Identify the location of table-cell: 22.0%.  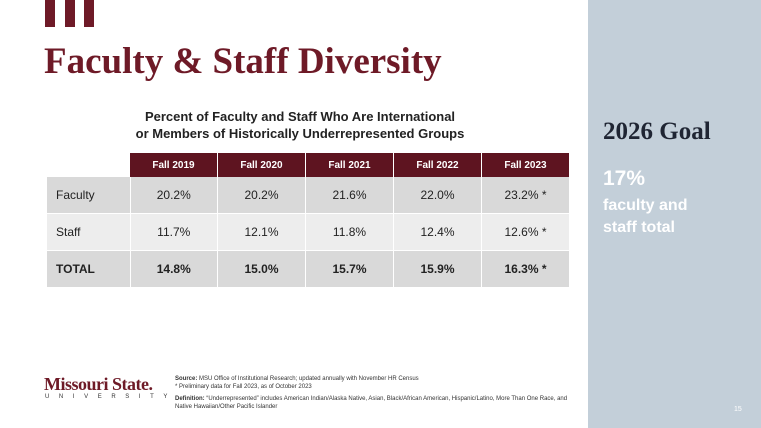
(437, 195).